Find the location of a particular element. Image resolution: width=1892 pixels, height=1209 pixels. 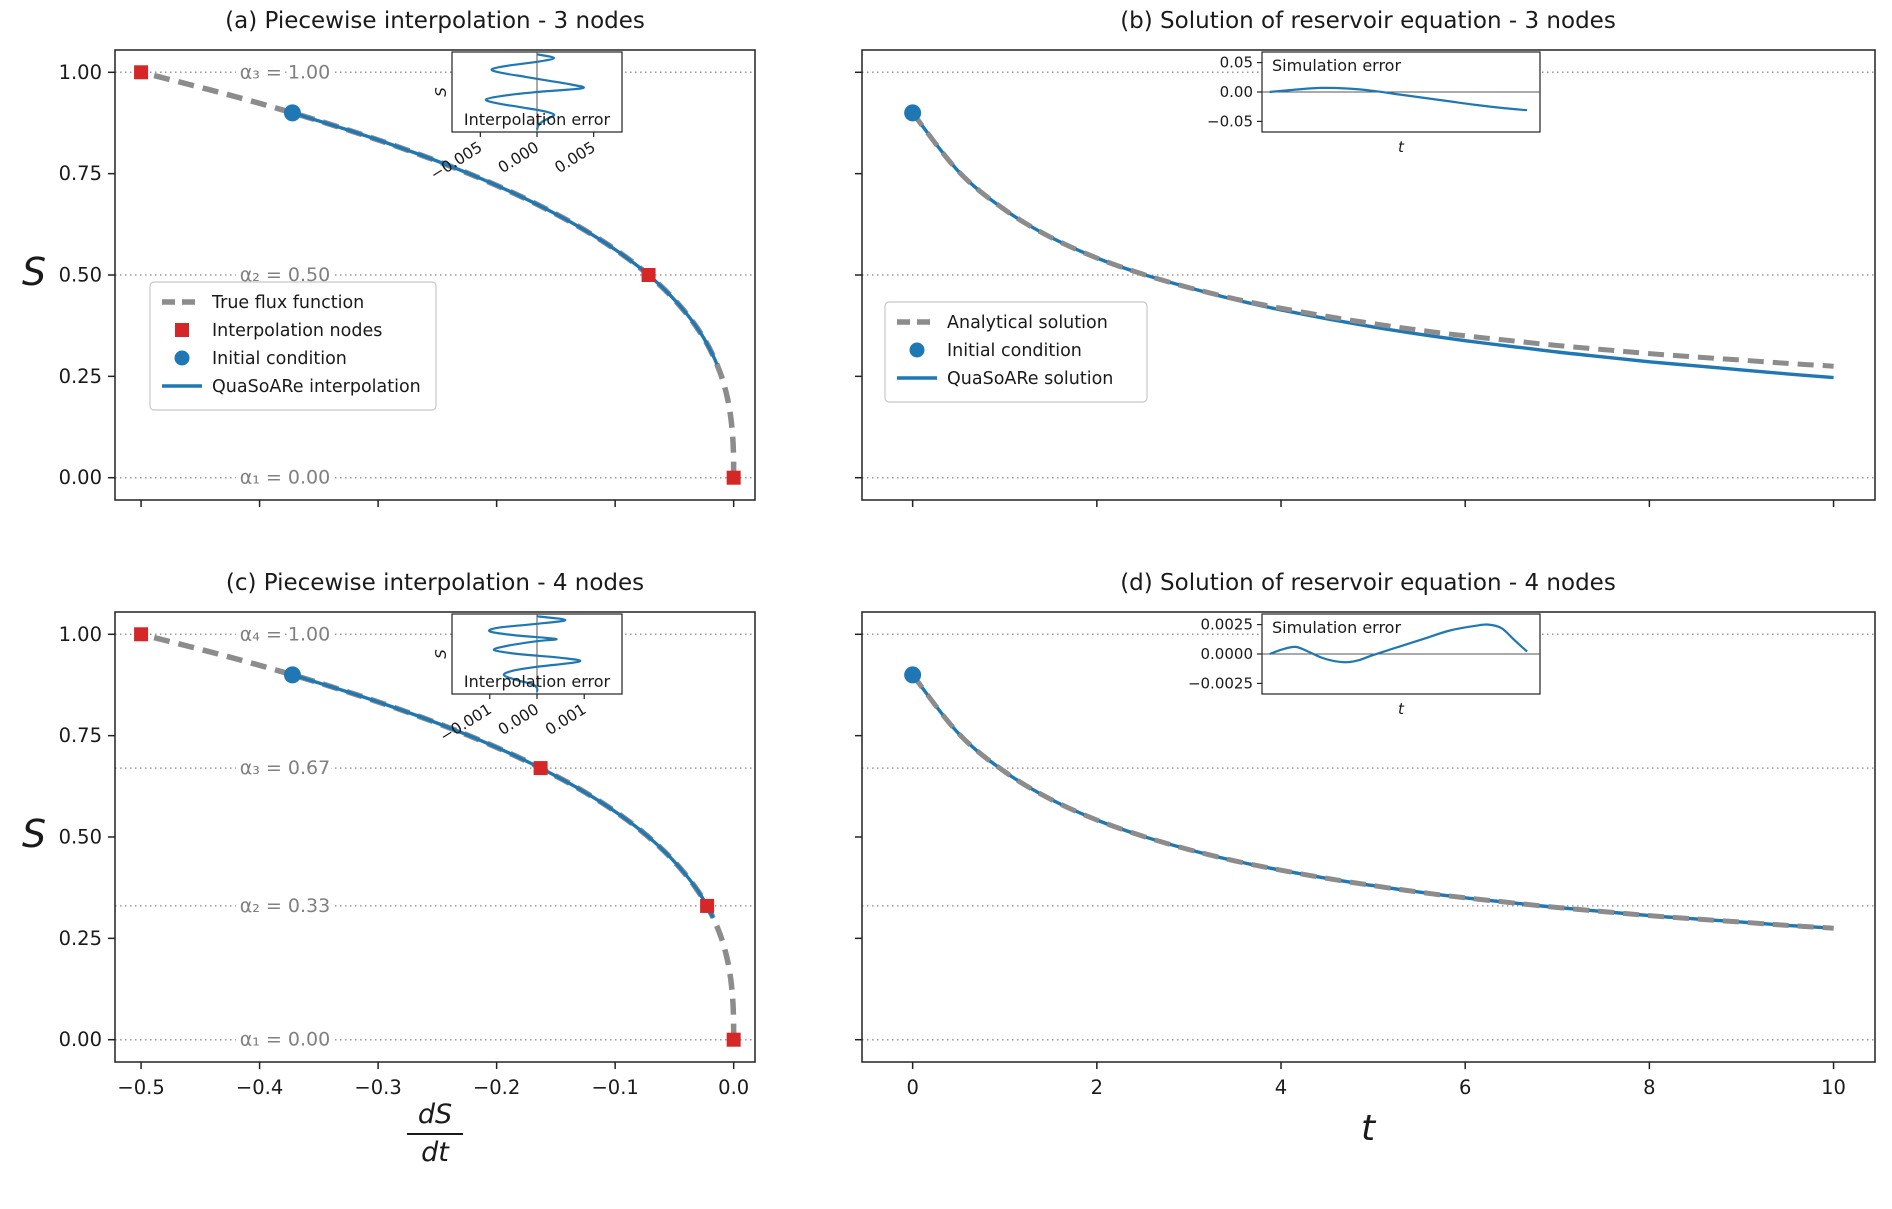

alpha-label: α₃ = 1.00 is located at coordinates (285, 72).